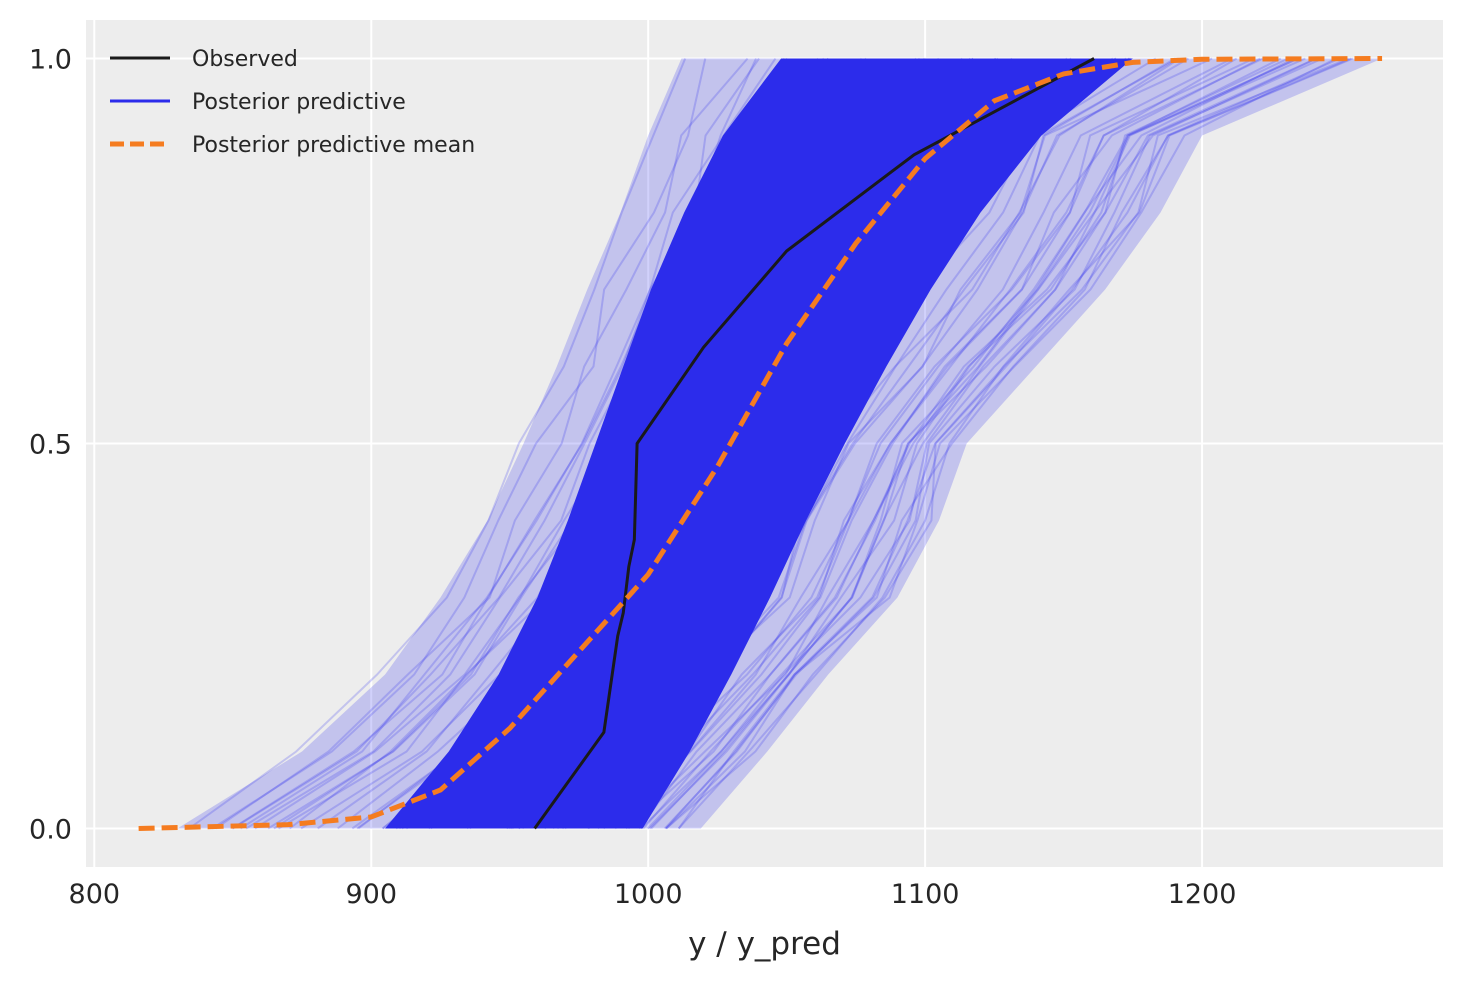  I want to click on x-tick-label: 1200, so click(1202, 894).